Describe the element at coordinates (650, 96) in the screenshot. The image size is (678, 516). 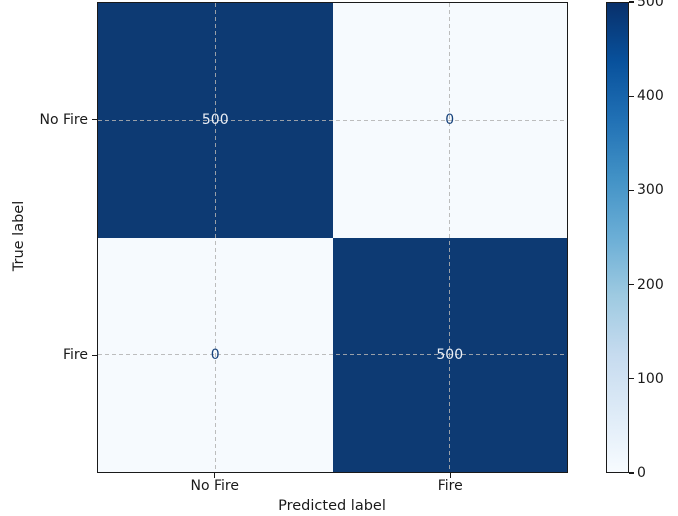
I see `colorbar-tick-label: 400` at that location.